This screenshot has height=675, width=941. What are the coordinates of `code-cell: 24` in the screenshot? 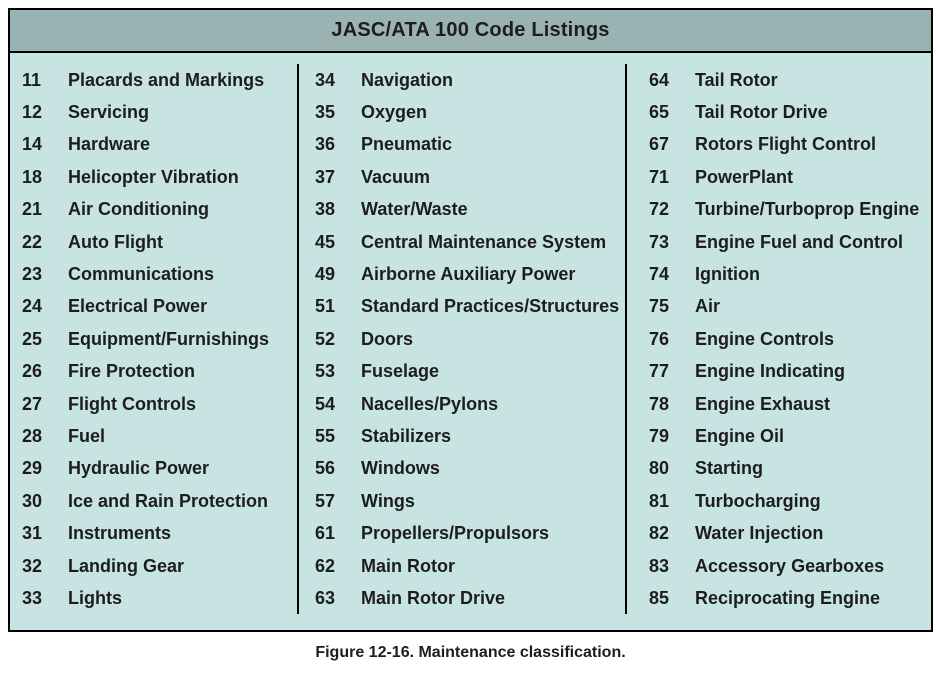 It's located at (32, 306).